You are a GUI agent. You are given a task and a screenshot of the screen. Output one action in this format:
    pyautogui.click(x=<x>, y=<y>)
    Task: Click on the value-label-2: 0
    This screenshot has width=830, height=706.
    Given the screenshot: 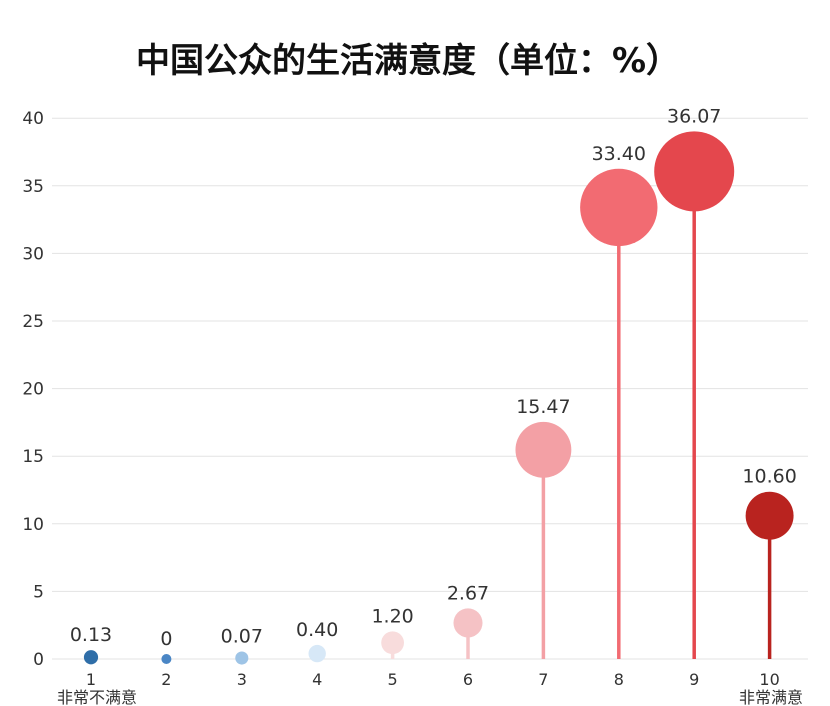 What is the action you would take?
    pyautogui.click(x=166, y=639)
    